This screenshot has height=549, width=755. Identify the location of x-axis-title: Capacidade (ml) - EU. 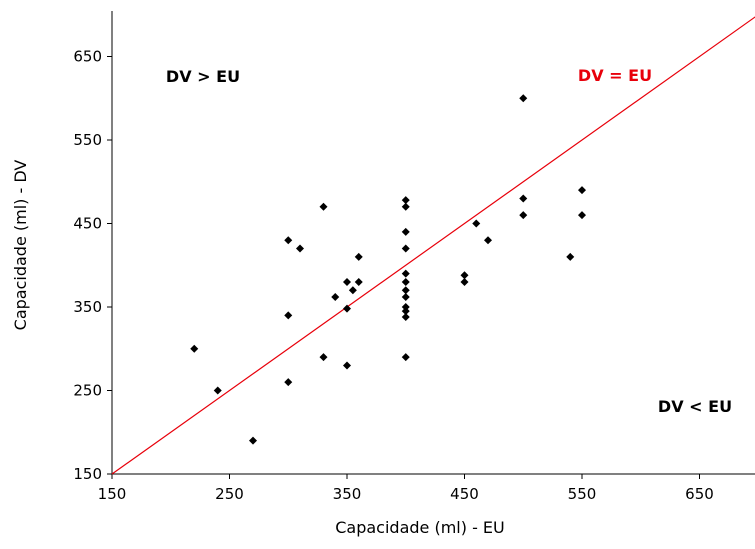
(420, 527).